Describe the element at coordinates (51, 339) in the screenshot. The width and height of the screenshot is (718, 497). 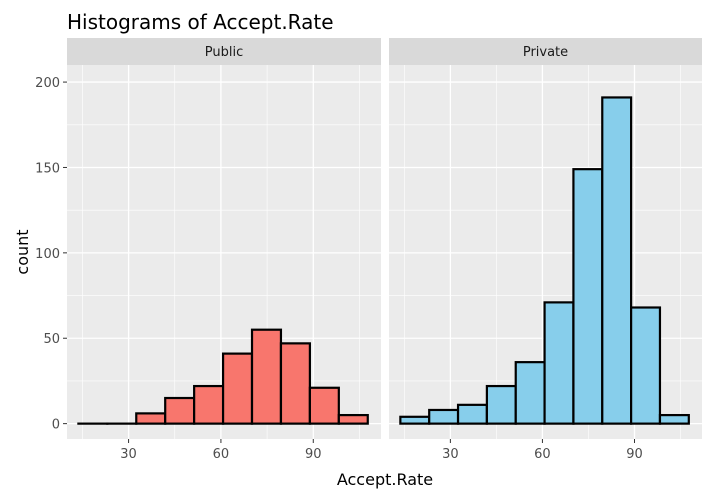
I see `y-tick-label: 50` at that location.